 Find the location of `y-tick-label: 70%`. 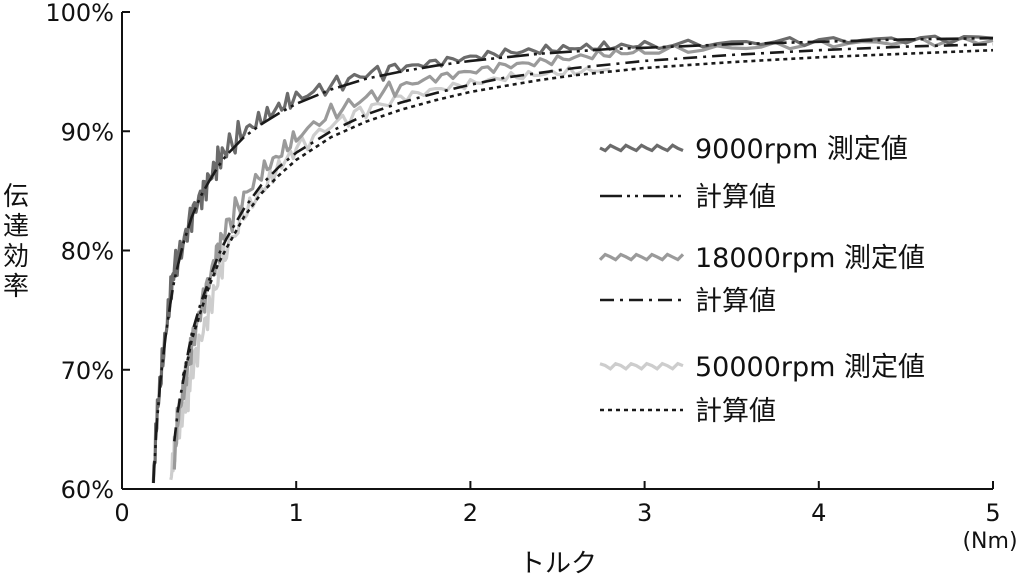

y-tick-label: 70% is located at coordinates (87, 371).